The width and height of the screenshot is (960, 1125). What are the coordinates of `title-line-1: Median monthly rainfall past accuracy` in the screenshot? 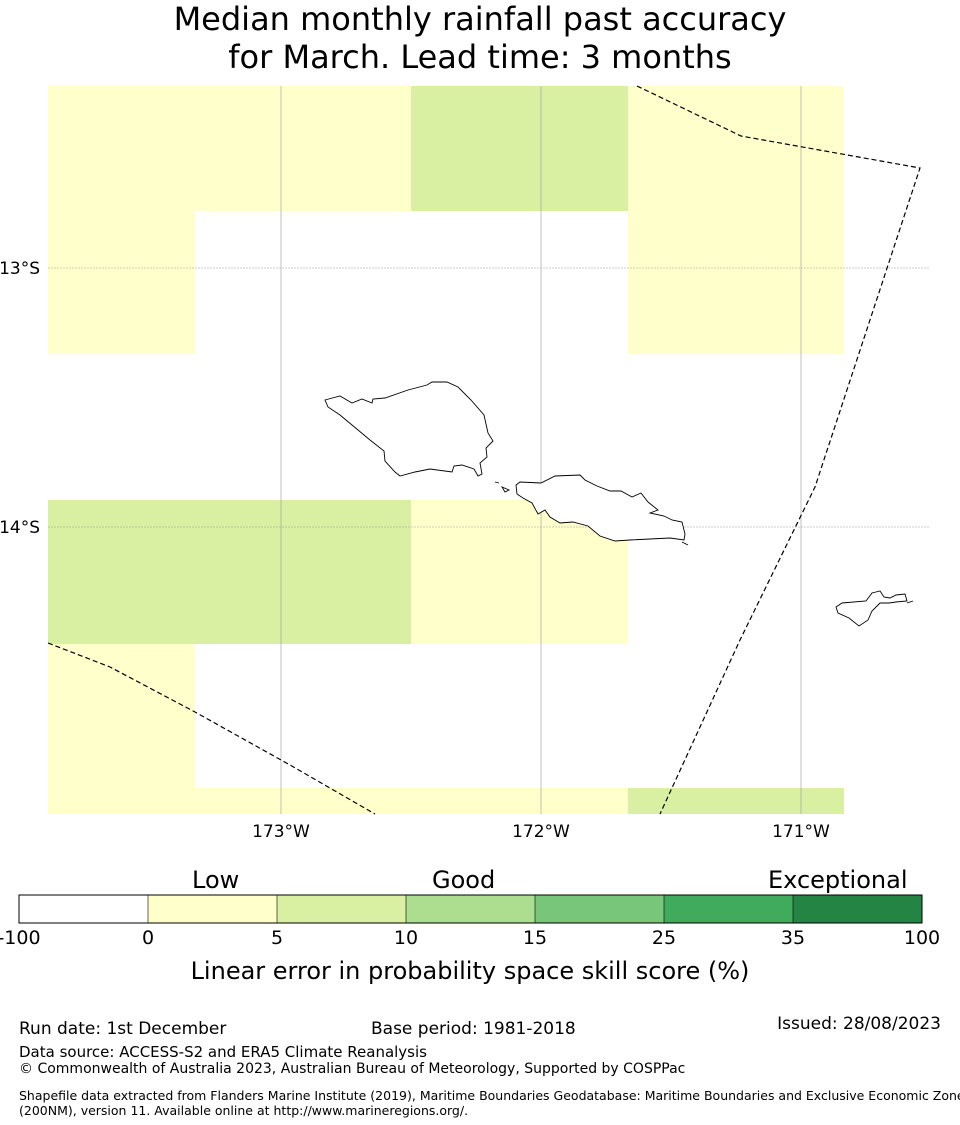 It's located at (480, 19).